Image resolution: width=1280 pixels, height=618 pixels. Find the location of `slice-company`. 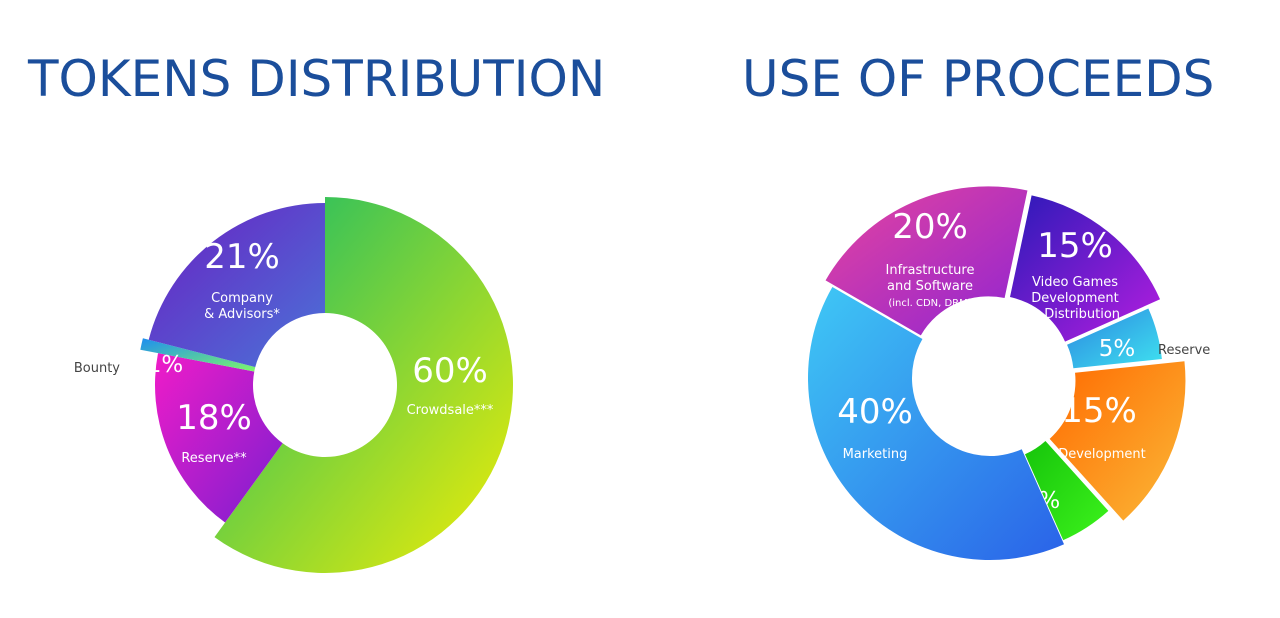

slice-company is located at coordinates (236, 285).